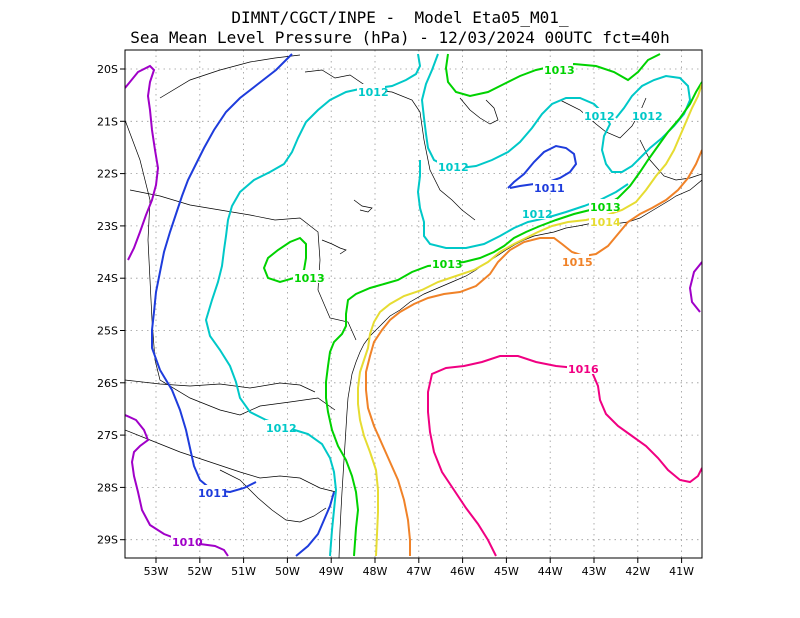 The width and height of the screenshot is (800, 618). I want to click on contour-label-1016: 1016, so click(583, 369).